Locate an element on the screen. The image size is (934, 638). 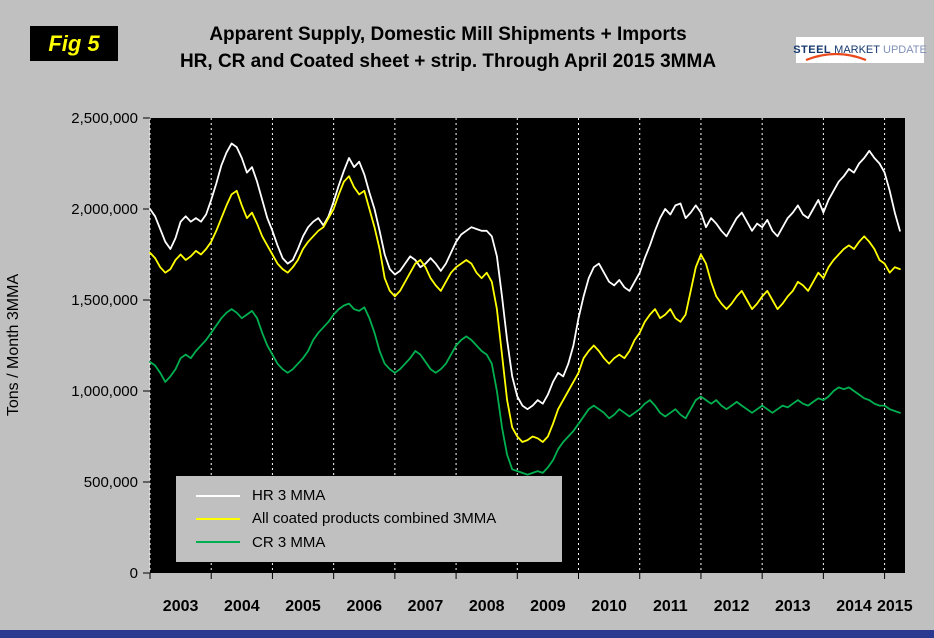
legend-item-coated: All coated products combined 3MMA is located at coordinates (379, 518).